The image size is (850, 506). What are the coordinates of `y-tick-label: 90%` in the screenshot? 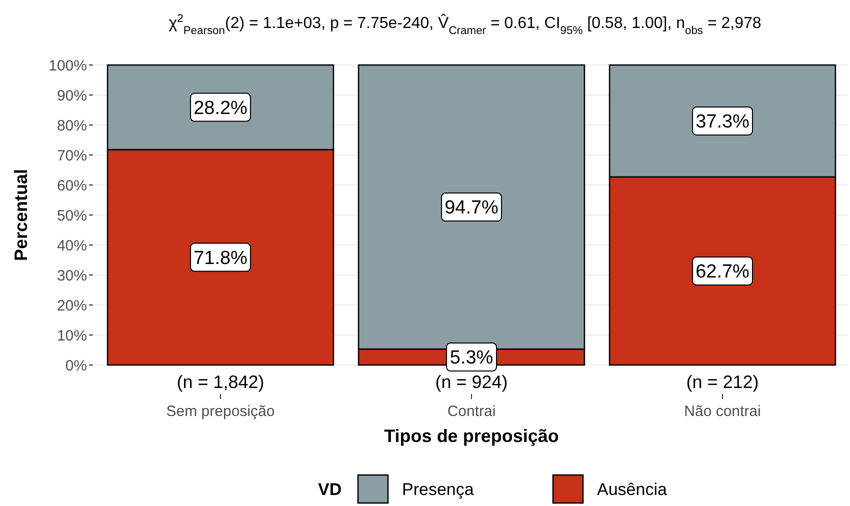 It's located at (71, 95).